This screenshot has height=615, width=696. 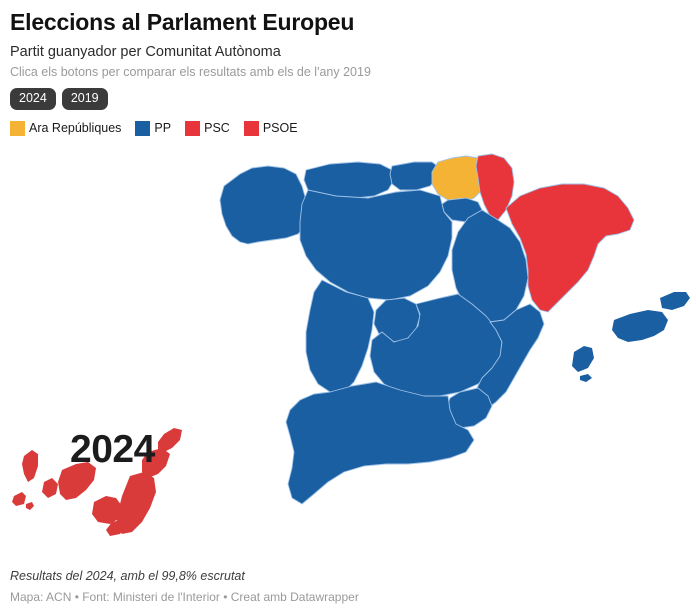 What do you see at coordinates (459, 179) in the screenshot?
I see `region-pais-basc` at bounding box center [459, 179].